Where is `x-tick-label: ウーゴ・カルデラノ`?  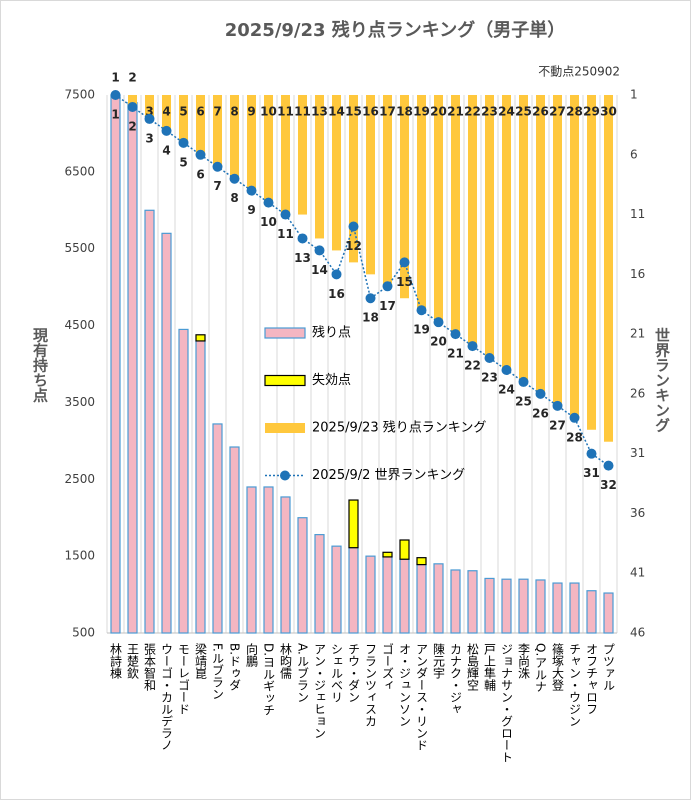
x-tick-label: ウーゴ・カルデラノ is located at coordinates (167, 697).